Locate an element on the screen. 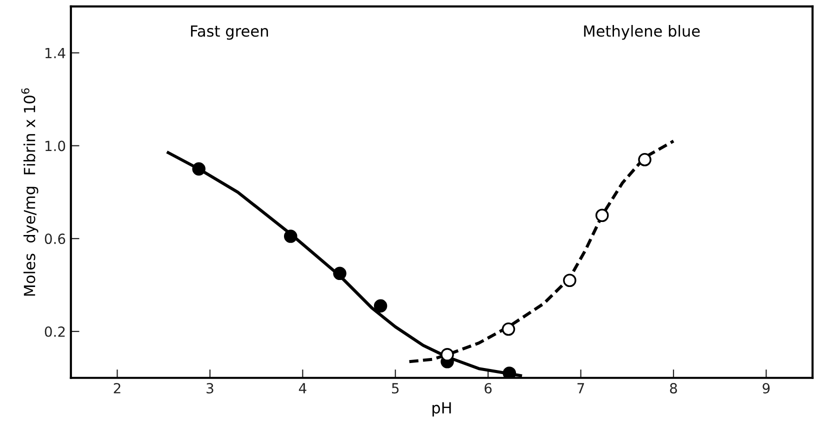 Image resolution: width=815 pixels, height=427 pixels. x-tick-label: 5 is located at coordinates (395, 388).